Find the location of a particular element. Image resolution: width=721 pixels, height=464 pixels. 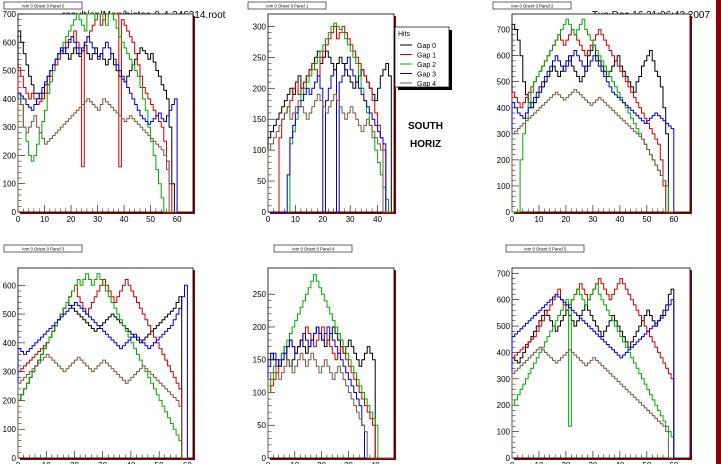

legend-entry: Gap 3 is located at coordinates (426, 75).